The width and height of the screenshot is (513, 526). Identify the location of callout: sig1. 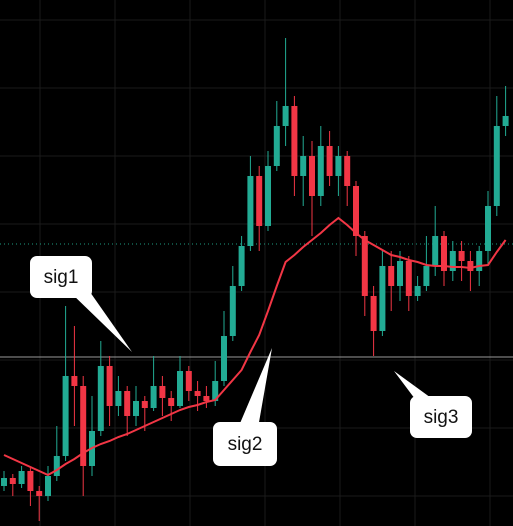
(81, 304).